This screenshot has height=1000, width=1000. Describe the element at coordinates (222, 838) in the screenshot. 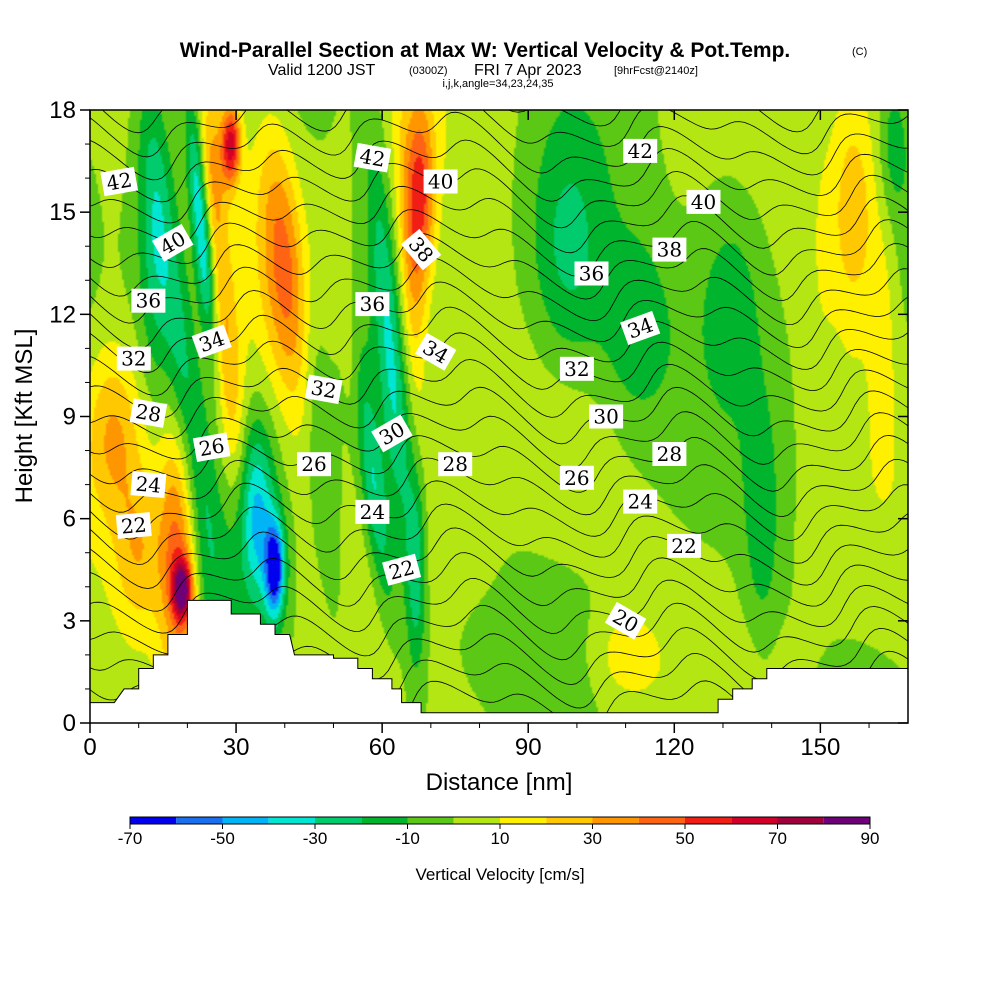

I see `colorbar-label: -50` at that location.